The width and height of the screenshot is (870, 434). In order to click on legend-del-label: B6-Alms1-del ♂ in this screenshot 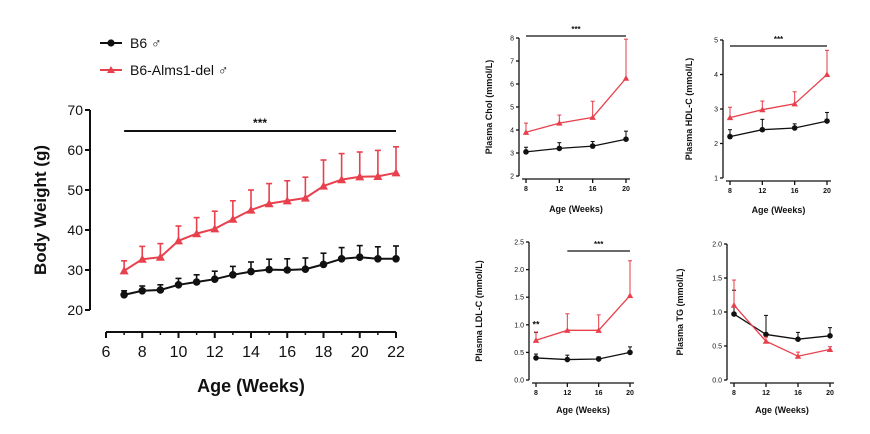, I will do `click(179, 70)`.